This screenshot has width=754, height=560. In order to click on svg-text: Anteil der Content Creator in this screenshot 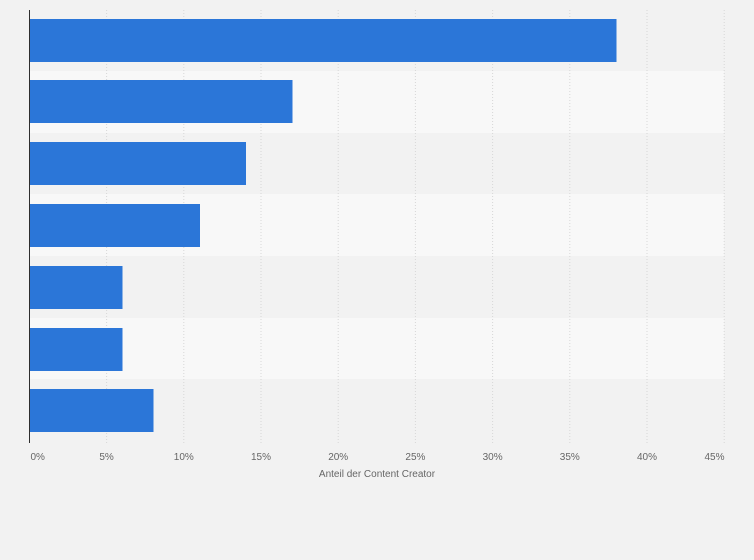, I will do `click(377, 474)`.